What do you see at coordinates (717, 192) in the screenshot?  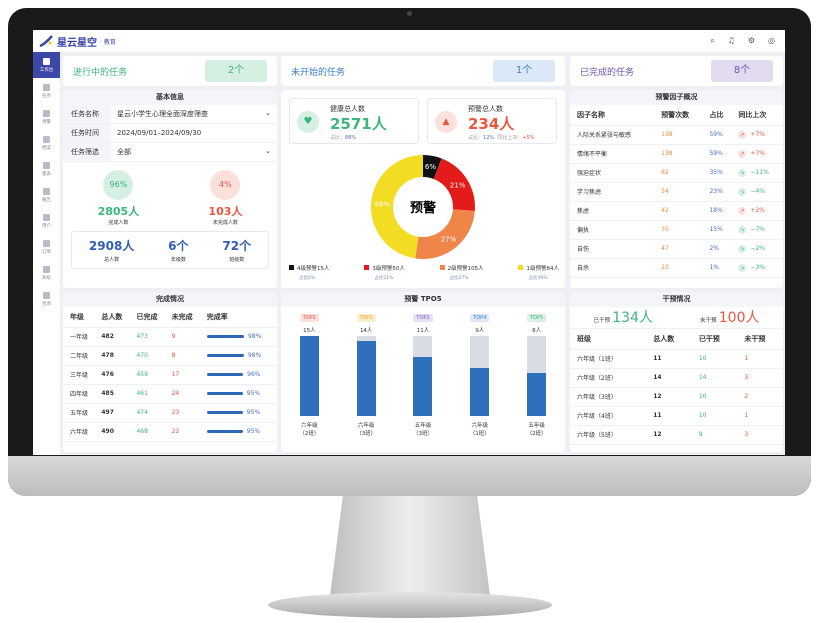 I see `table-cell: 23%` at bounding box center [717, 192].